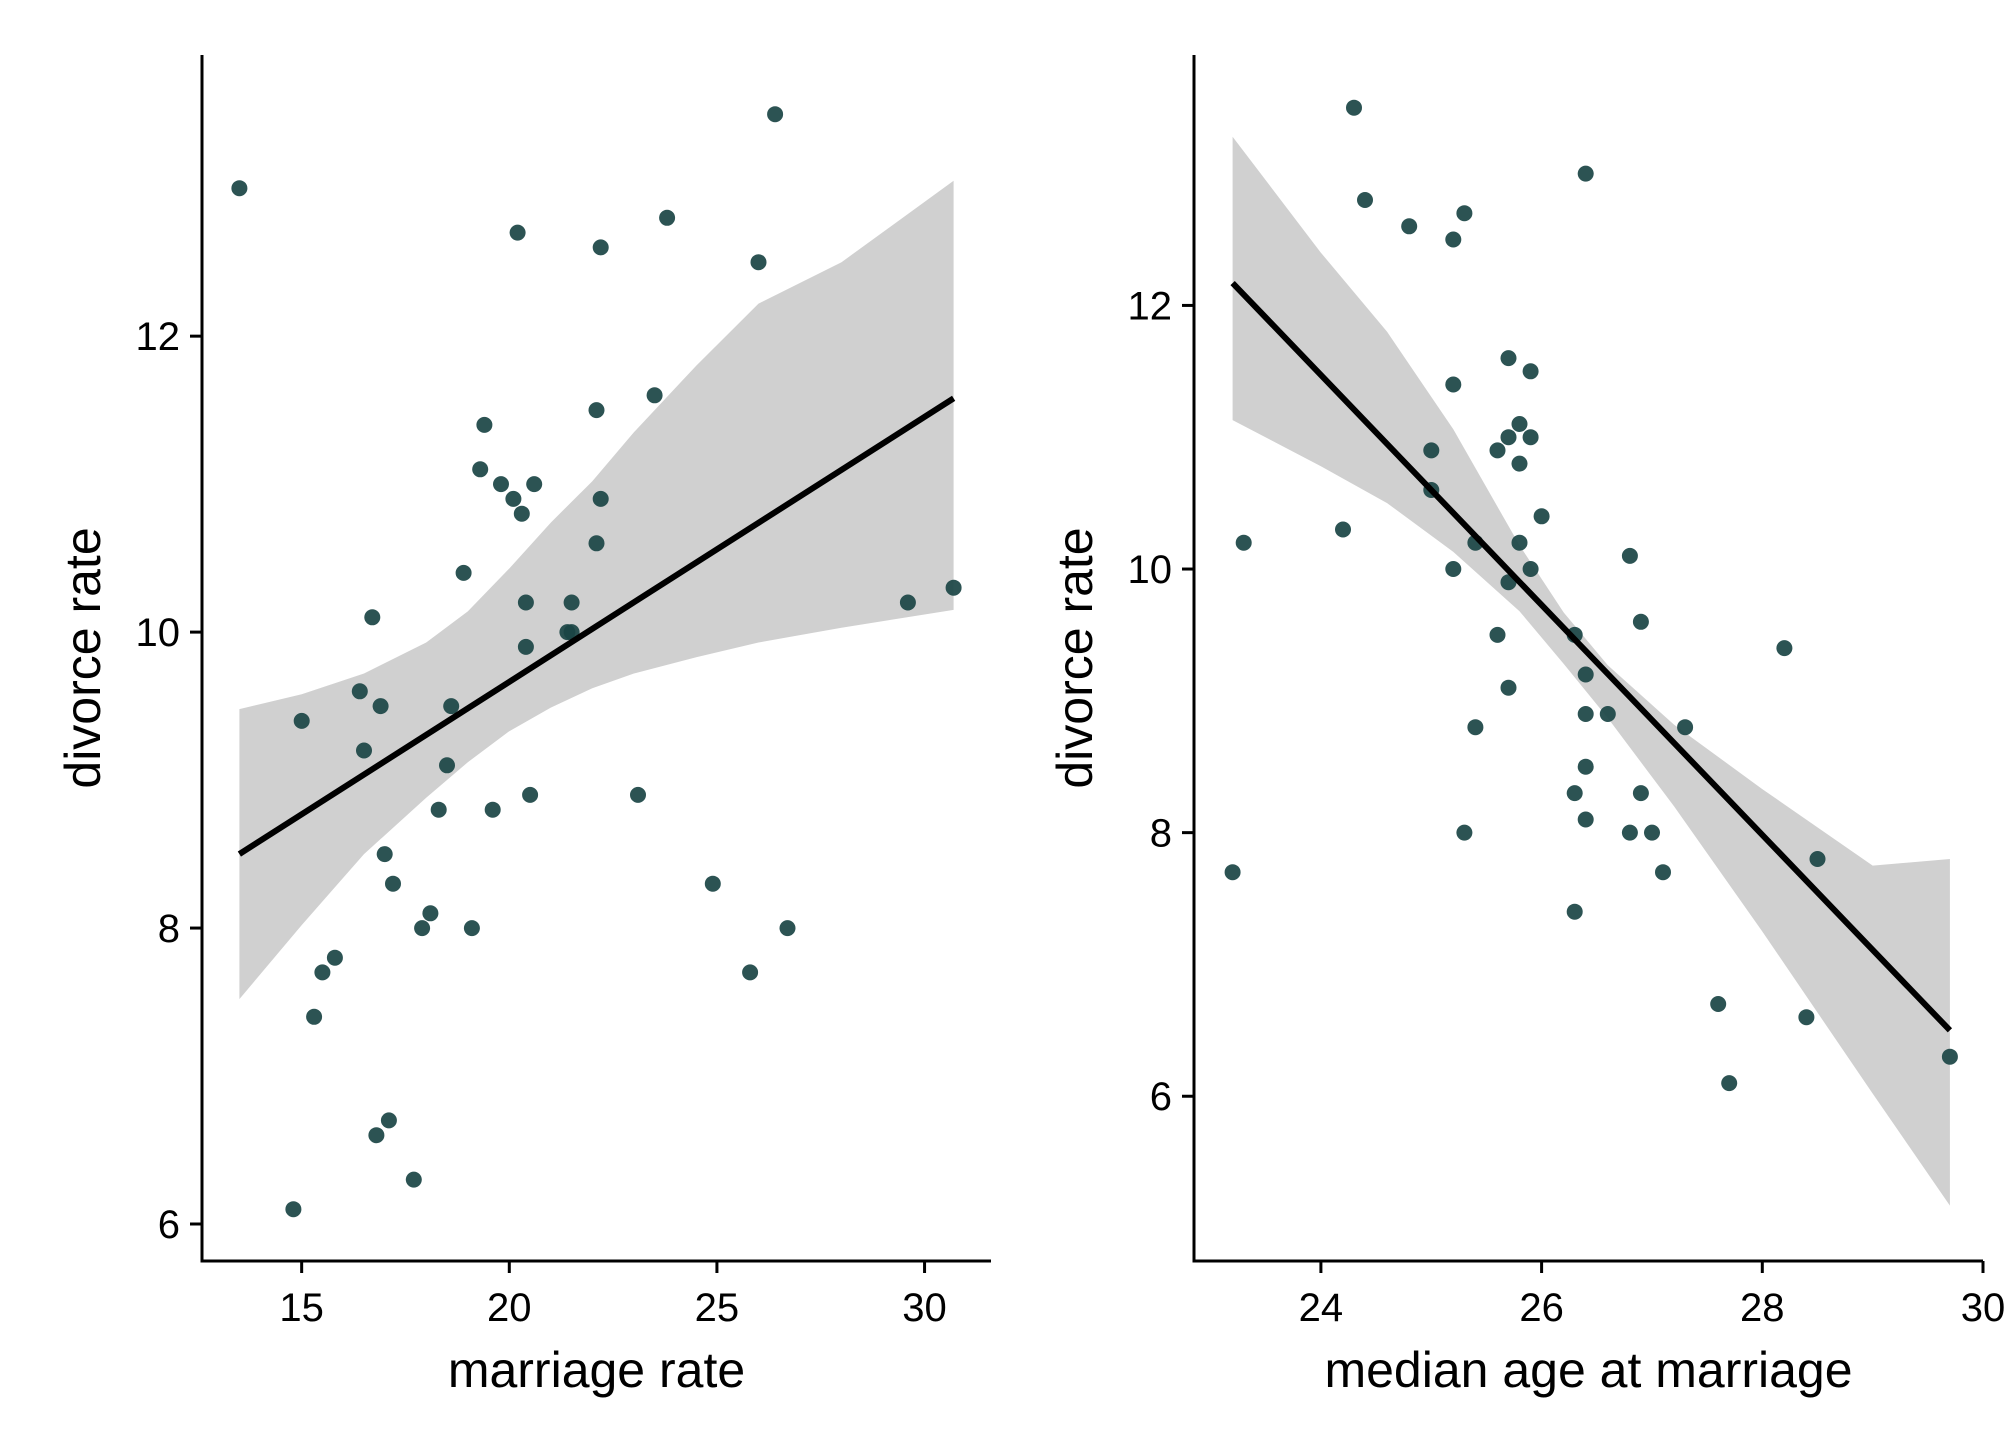 The height and width of the screenshot is (1440, 2016). What do you see at coordinates (1321, 1308) in the screenshot?
I see `x-tick-label: 24` at bounding box center [1321, 1308].